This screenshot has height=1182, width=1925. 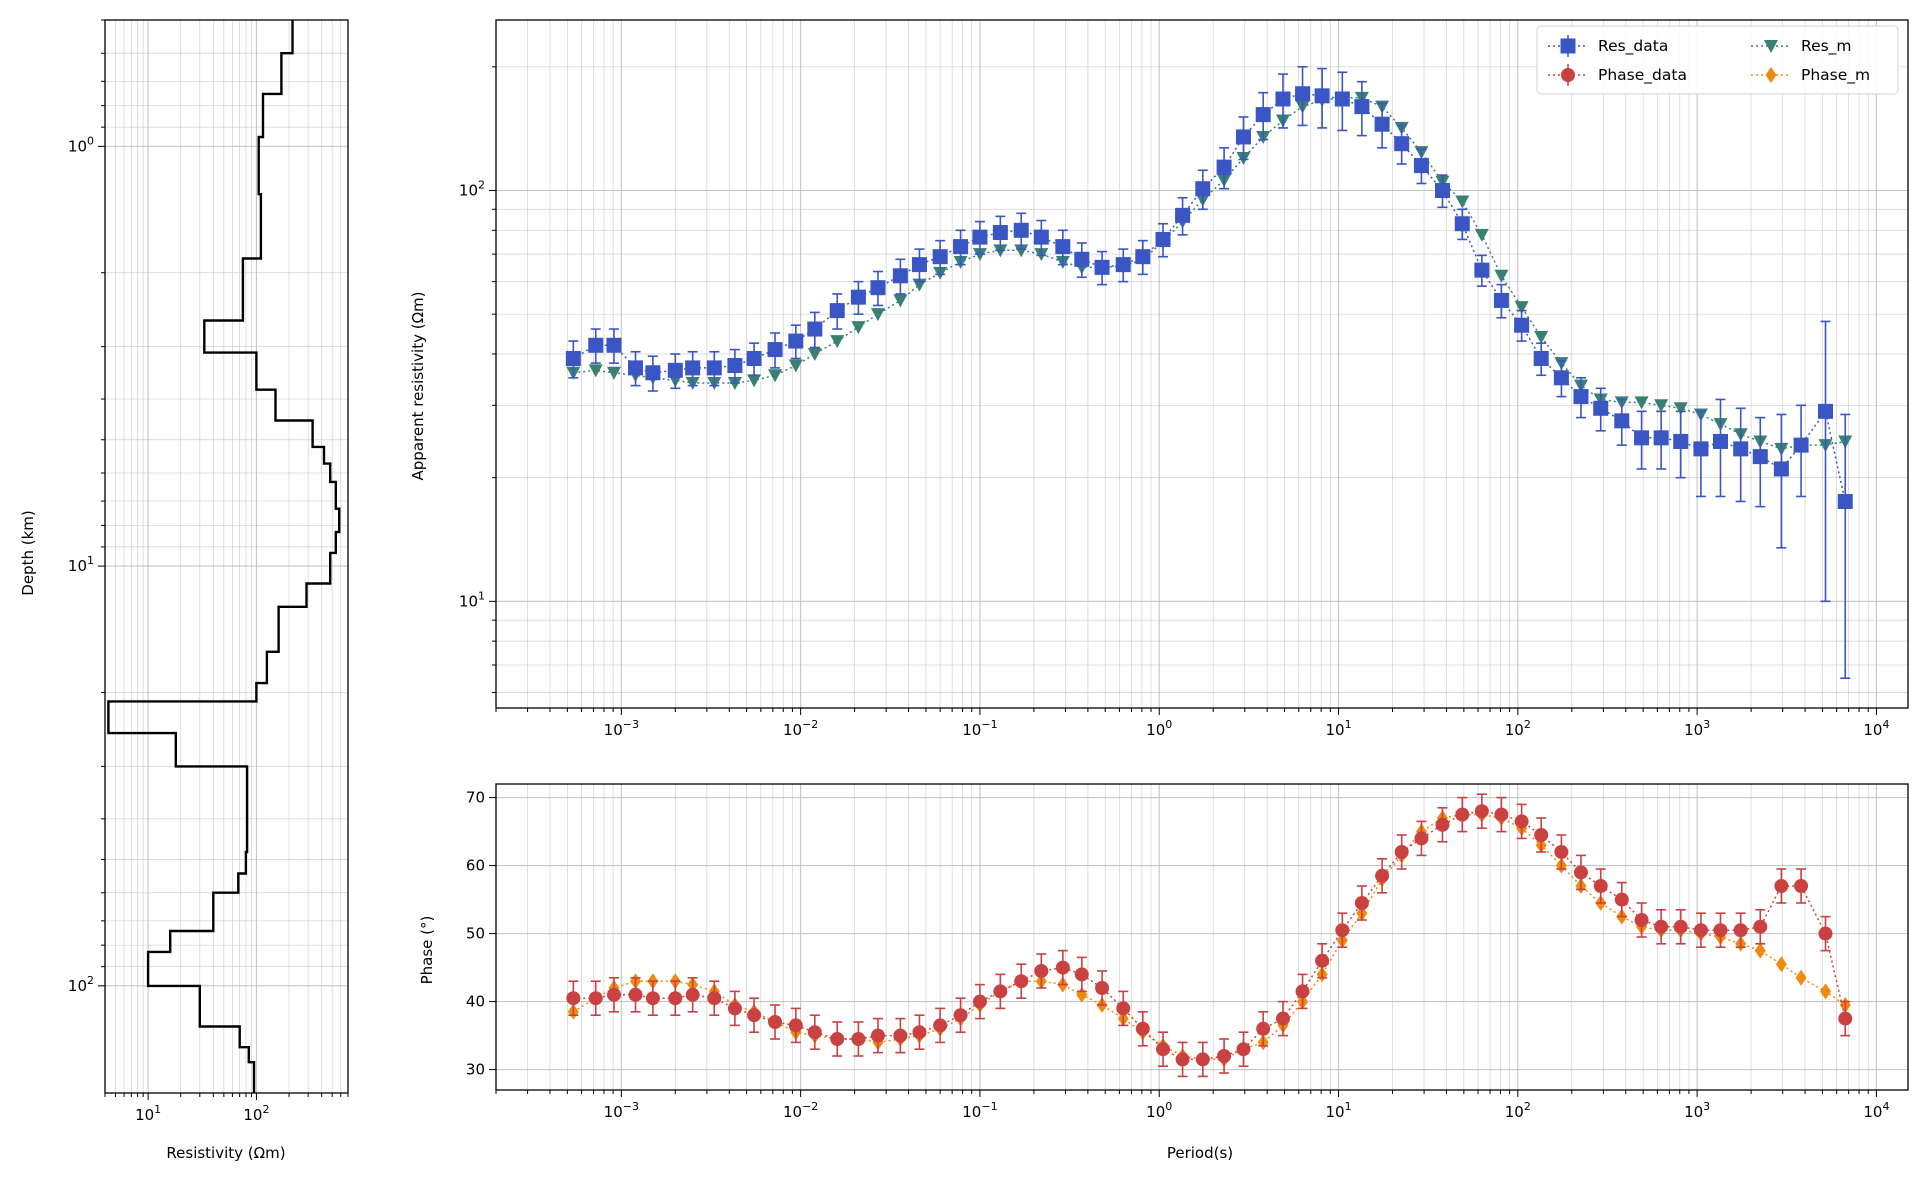 What do you see at coordinates (1159, 1110) in the screenshot?
I see `x-tick-label: 10⁰` at bounding box center [1159, 1110].